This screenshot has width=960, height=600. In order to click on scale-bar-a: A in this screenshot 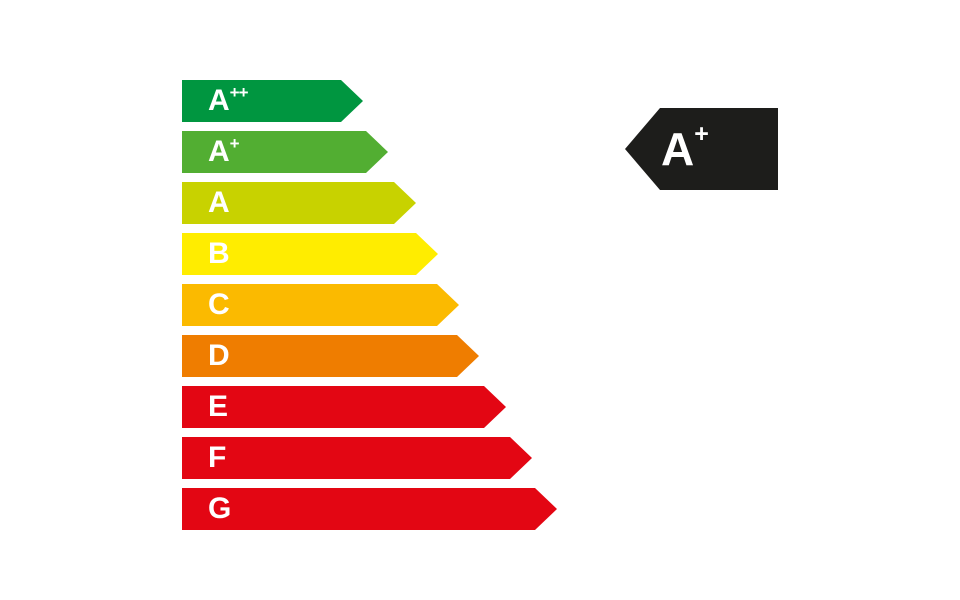, I will do `click(299, 203)`.